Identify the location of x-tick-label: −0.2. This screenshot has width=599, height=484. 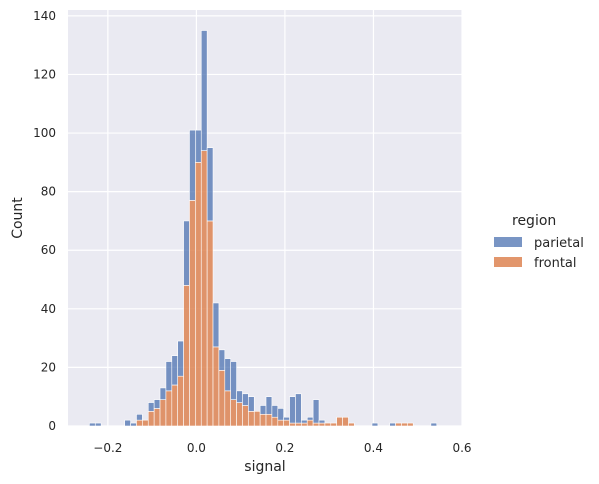
(107, 448).